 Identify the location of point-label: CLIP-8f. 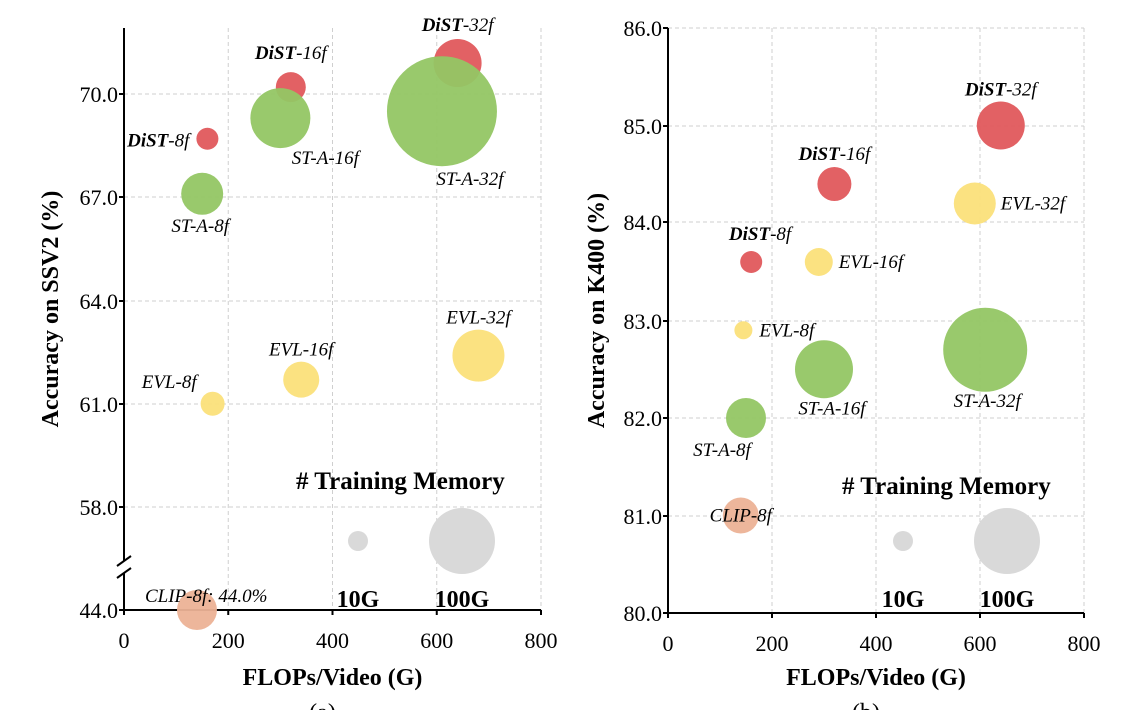
(742, 516).